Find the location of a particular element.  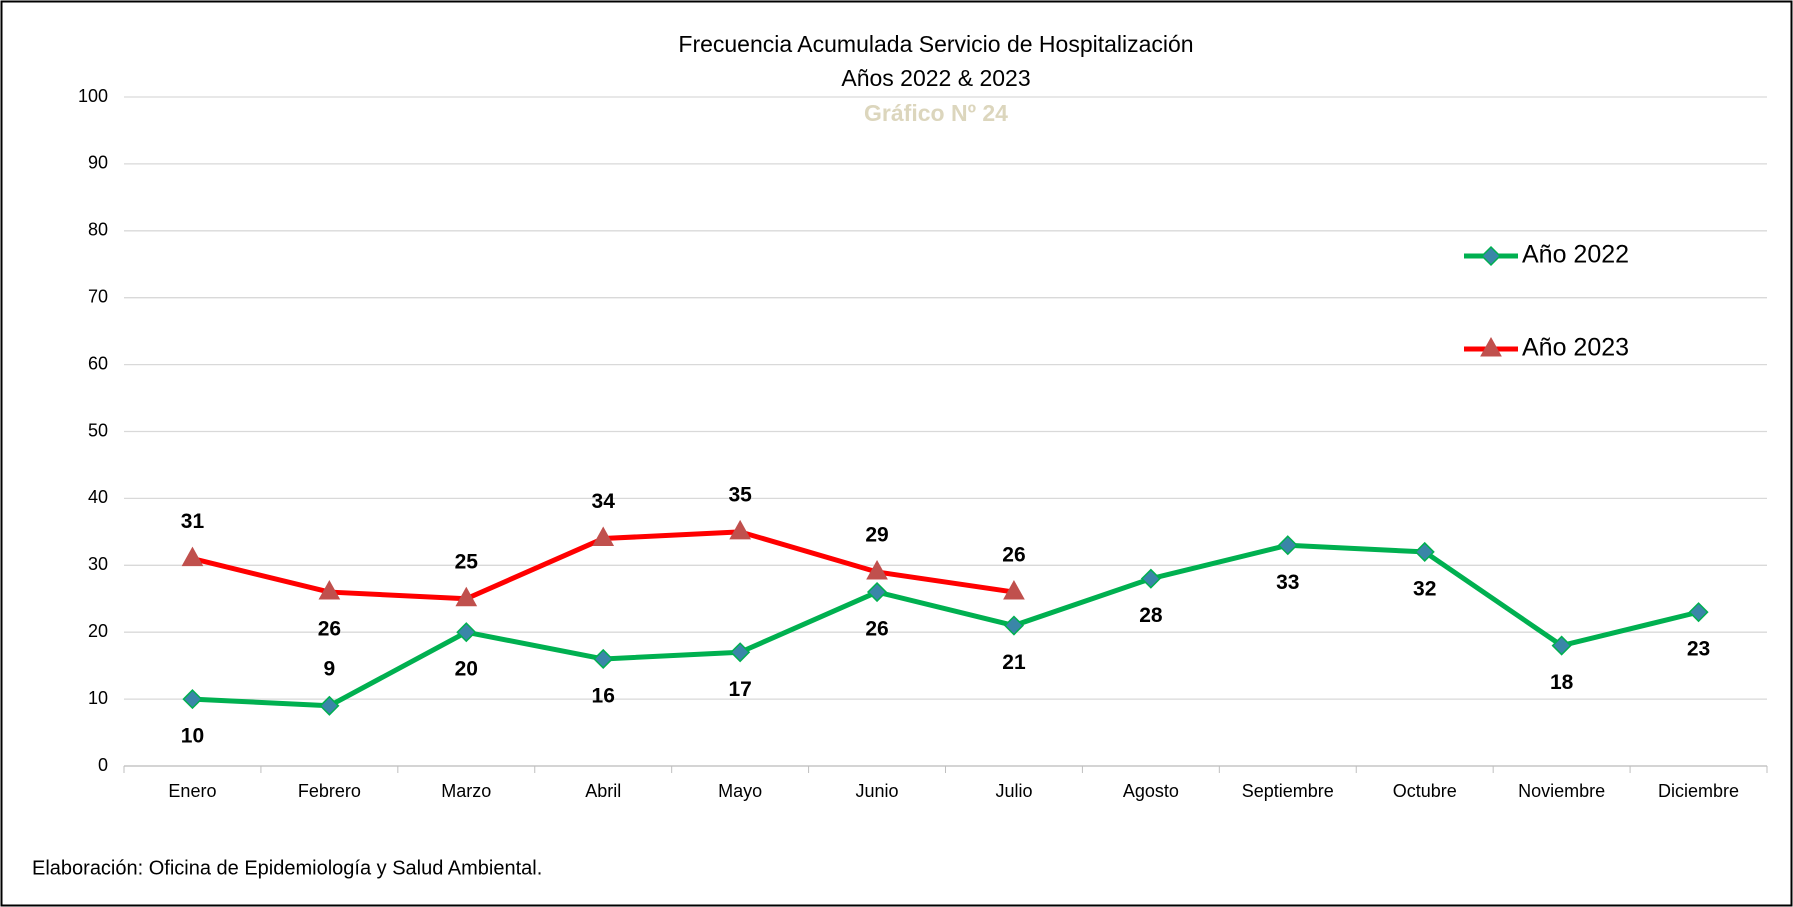

data-label: 23 is located at coordinates (1698, 649).